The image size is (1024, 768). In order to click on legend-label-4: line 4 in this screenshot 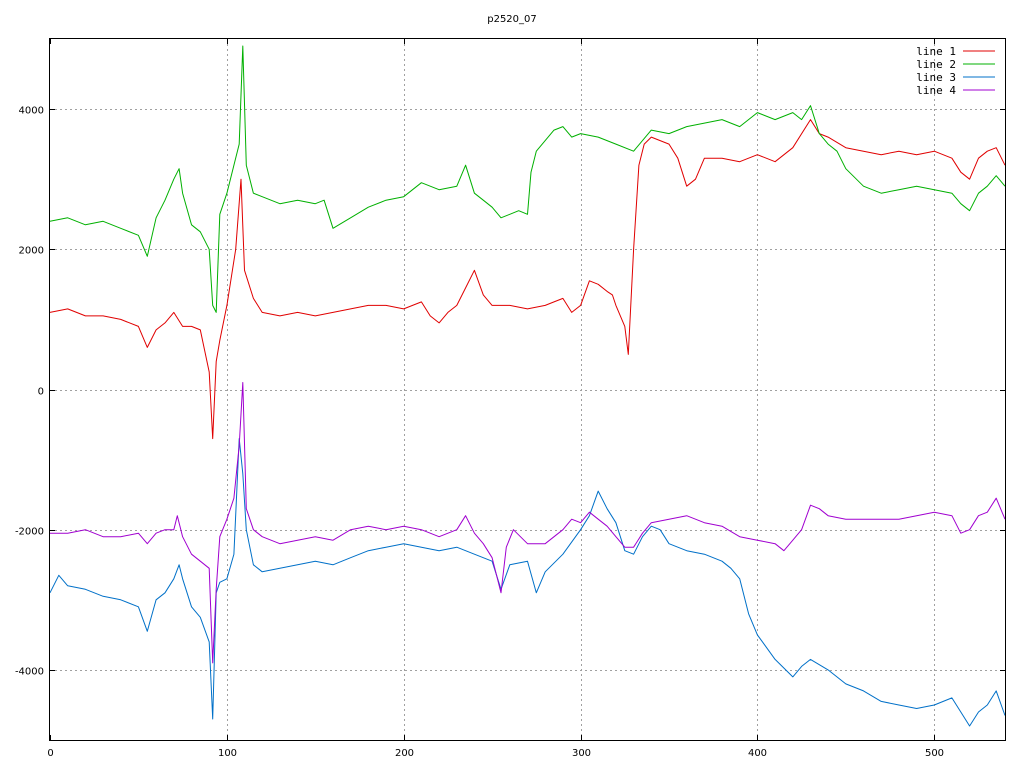, I will do `click(936, 90)`.